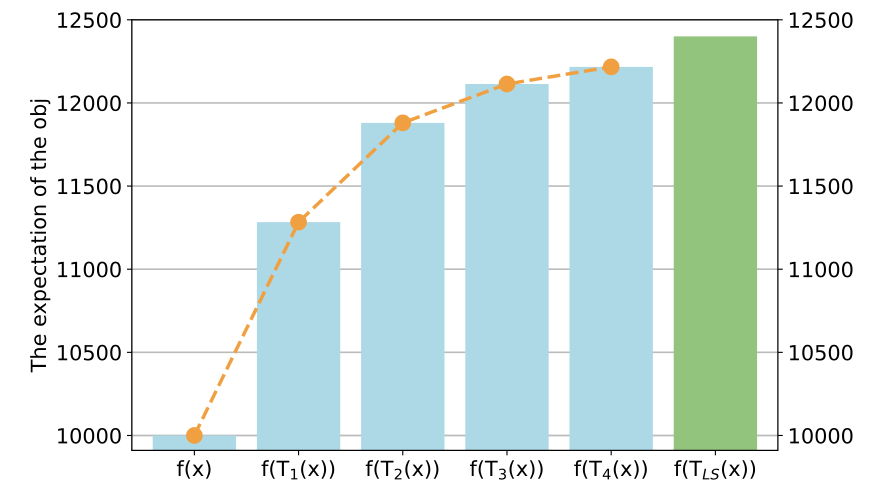  What do you see at coordinates (821, 352) in the screenshot?
I see `y2-tick-label: 10500` at bounding box center [821, 352].